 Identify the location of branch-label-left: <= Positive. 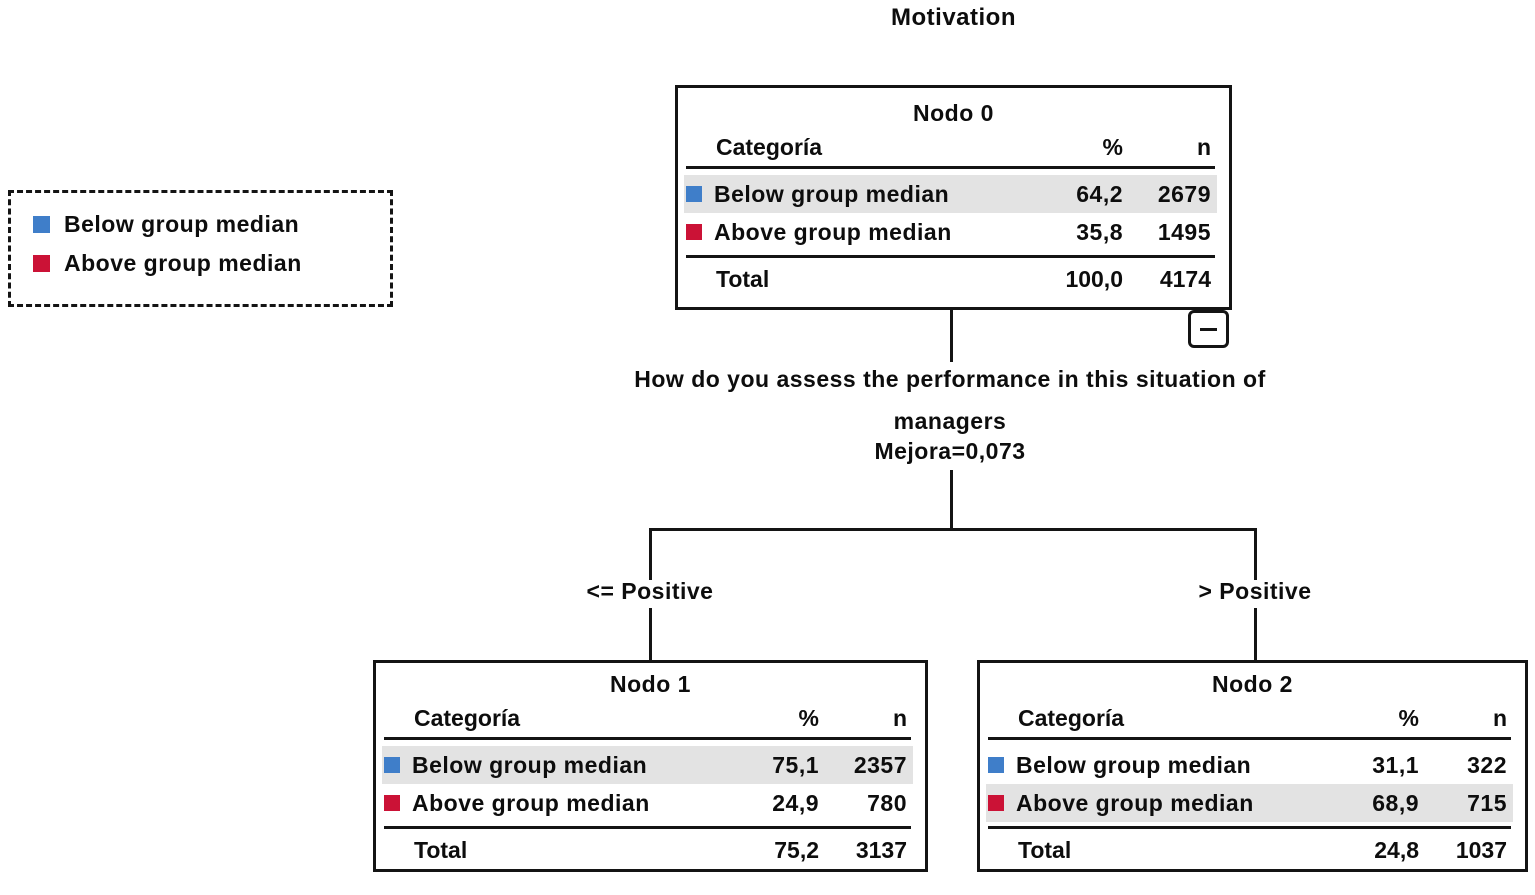
(650, 591).